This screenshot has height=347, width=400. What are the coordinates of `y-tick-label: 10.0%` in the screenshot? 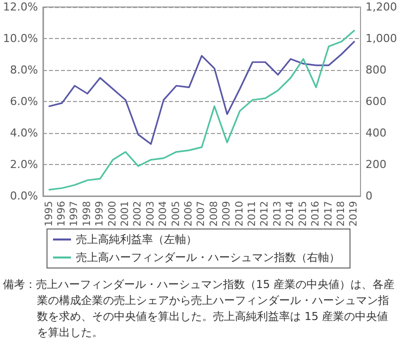 It's located at (20, 38).